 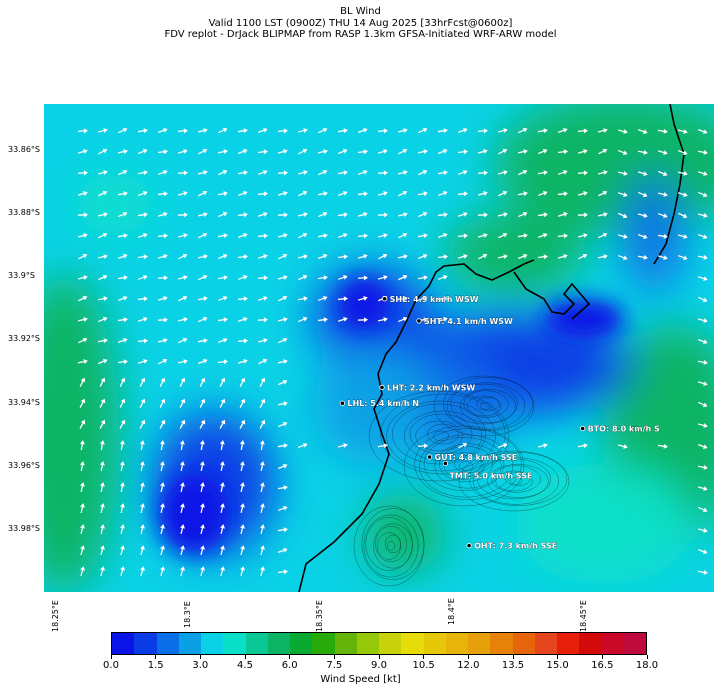 I want to click on colorbar-tick-label: 9.0, so click(x=379, y=665).